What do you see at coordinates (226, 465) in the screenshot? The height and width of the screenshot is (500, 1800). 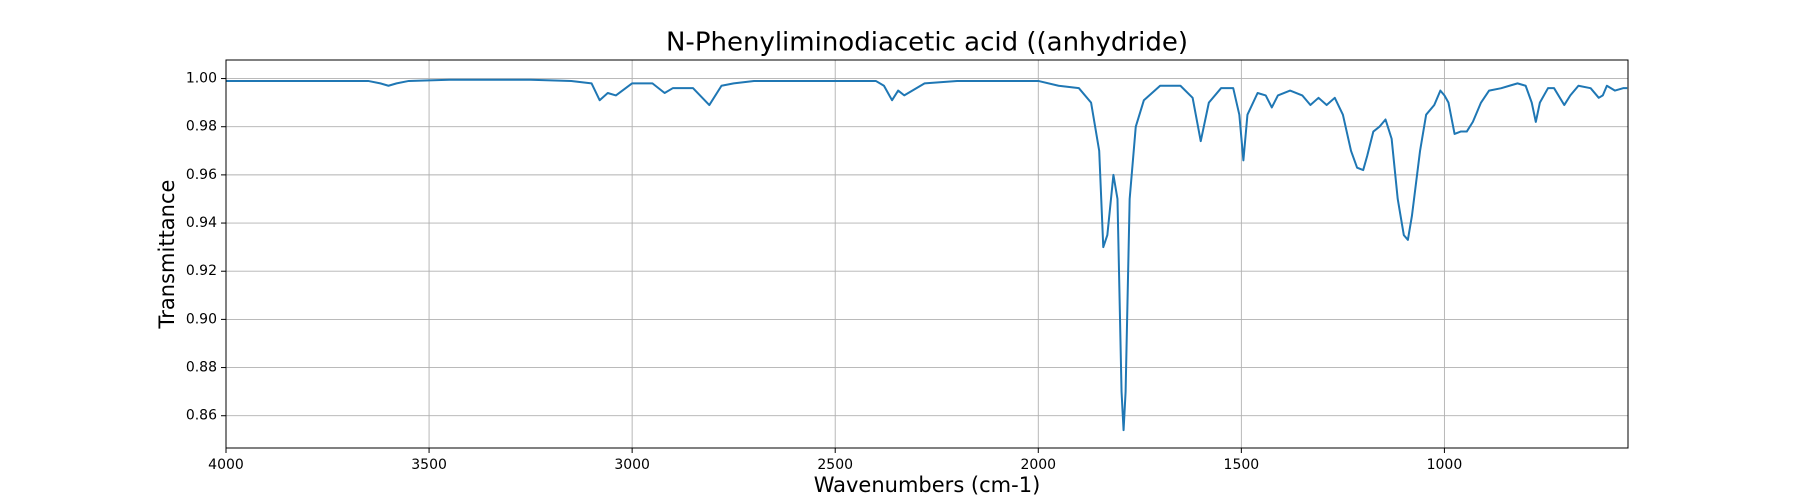 I see `x-tick-label: 4000` at bounding box center [226, 465].